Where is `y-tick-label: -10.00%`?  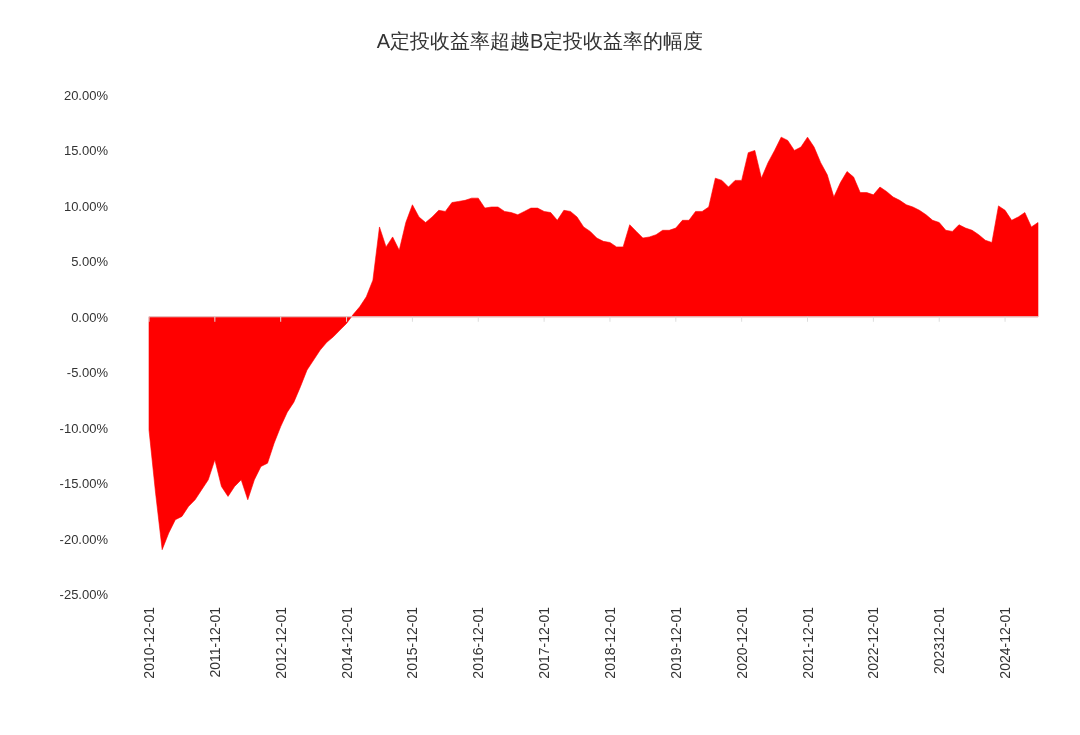 y-tick-label: -10.00% is located at coordinates (84, 428).